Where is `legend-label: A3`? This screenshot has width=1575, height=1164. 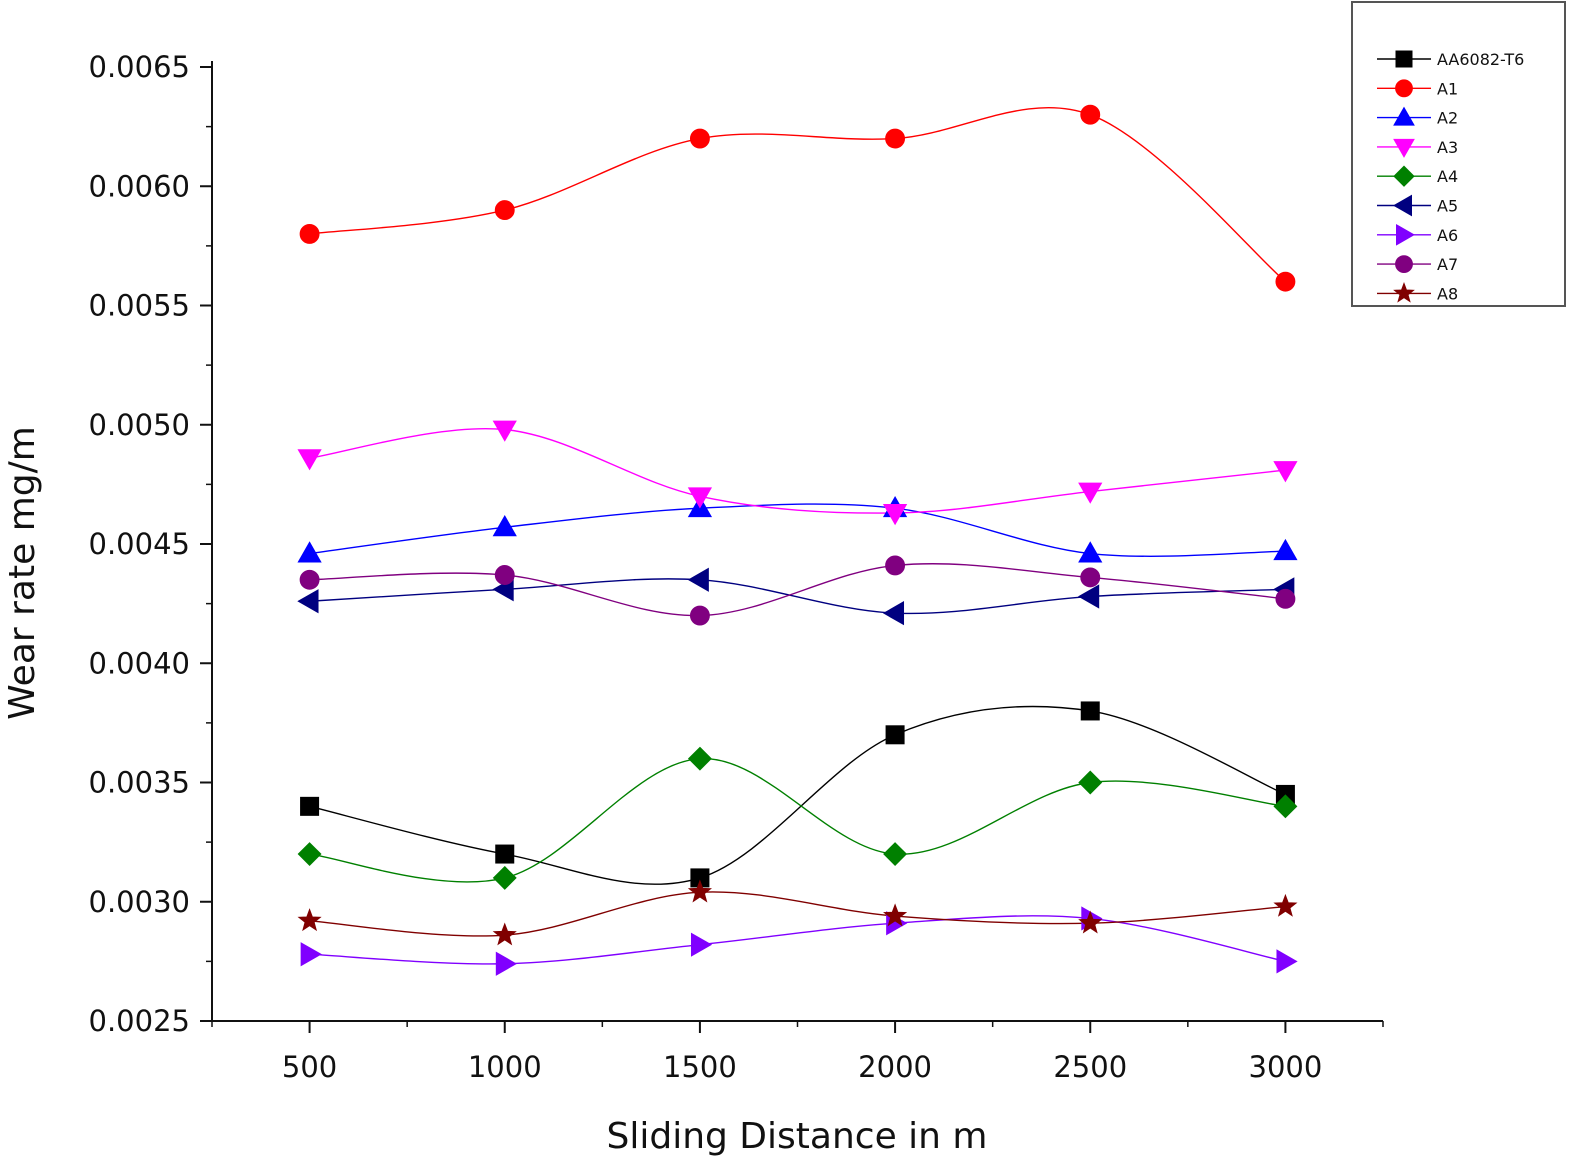 legend-label: A3 is located at coordinates (1447, 147).